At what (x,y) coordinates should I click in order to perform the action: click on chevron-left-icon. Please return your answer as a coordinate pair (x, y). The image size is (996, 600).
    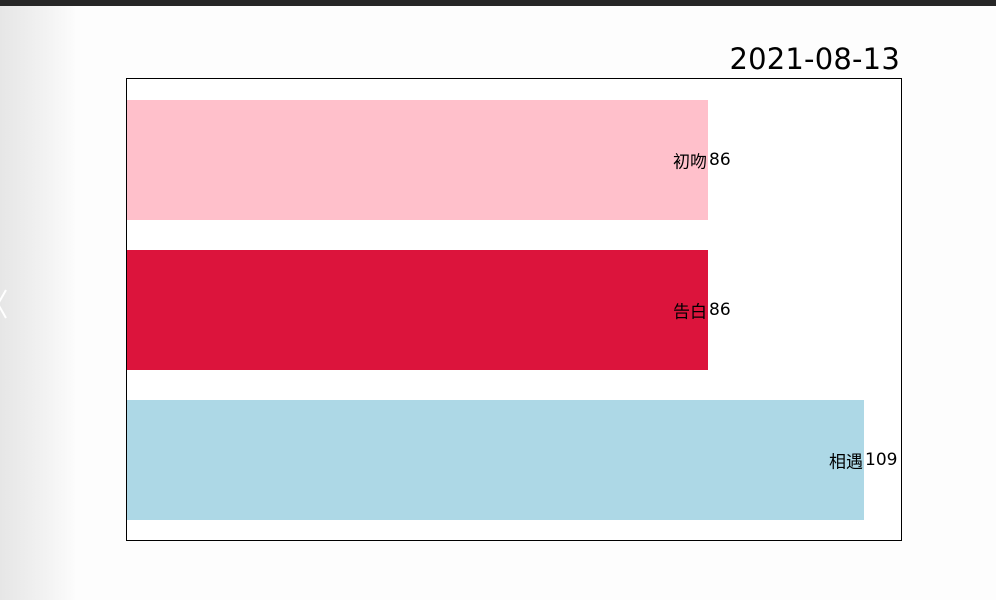
    Looking at the image, I should click on (5, 304).